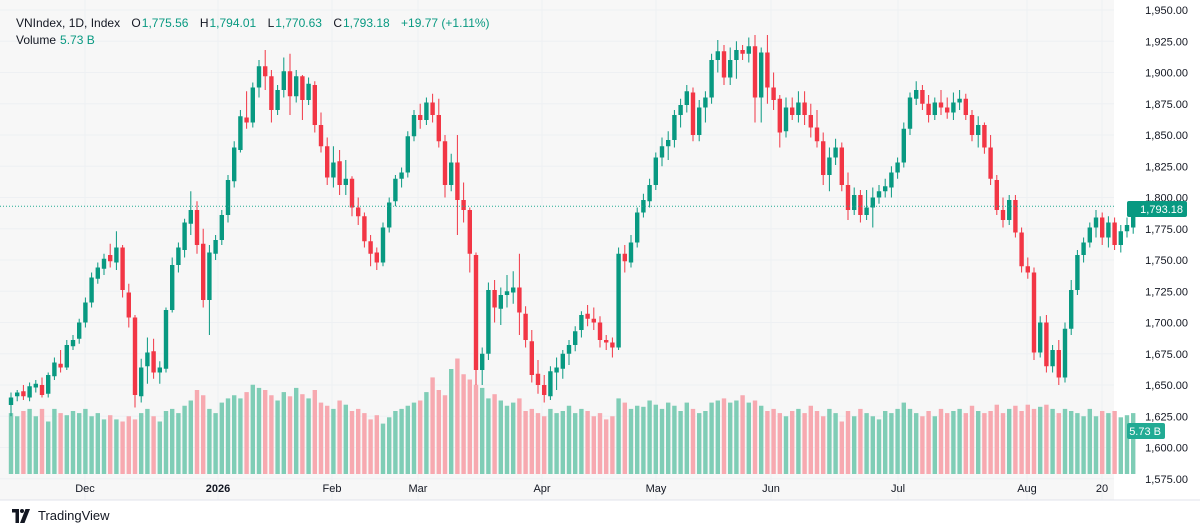  I want to click on low-value: 1,770.63, so click(298, 23).